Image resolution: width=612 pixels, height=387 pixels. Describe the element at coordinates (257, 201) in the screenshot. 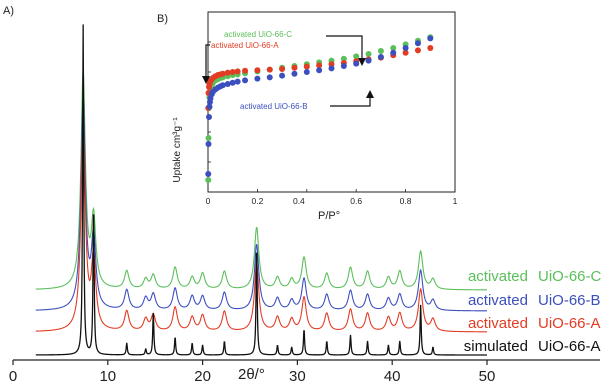

I see `isotherm-x-tick-label: 0.2` at that location.